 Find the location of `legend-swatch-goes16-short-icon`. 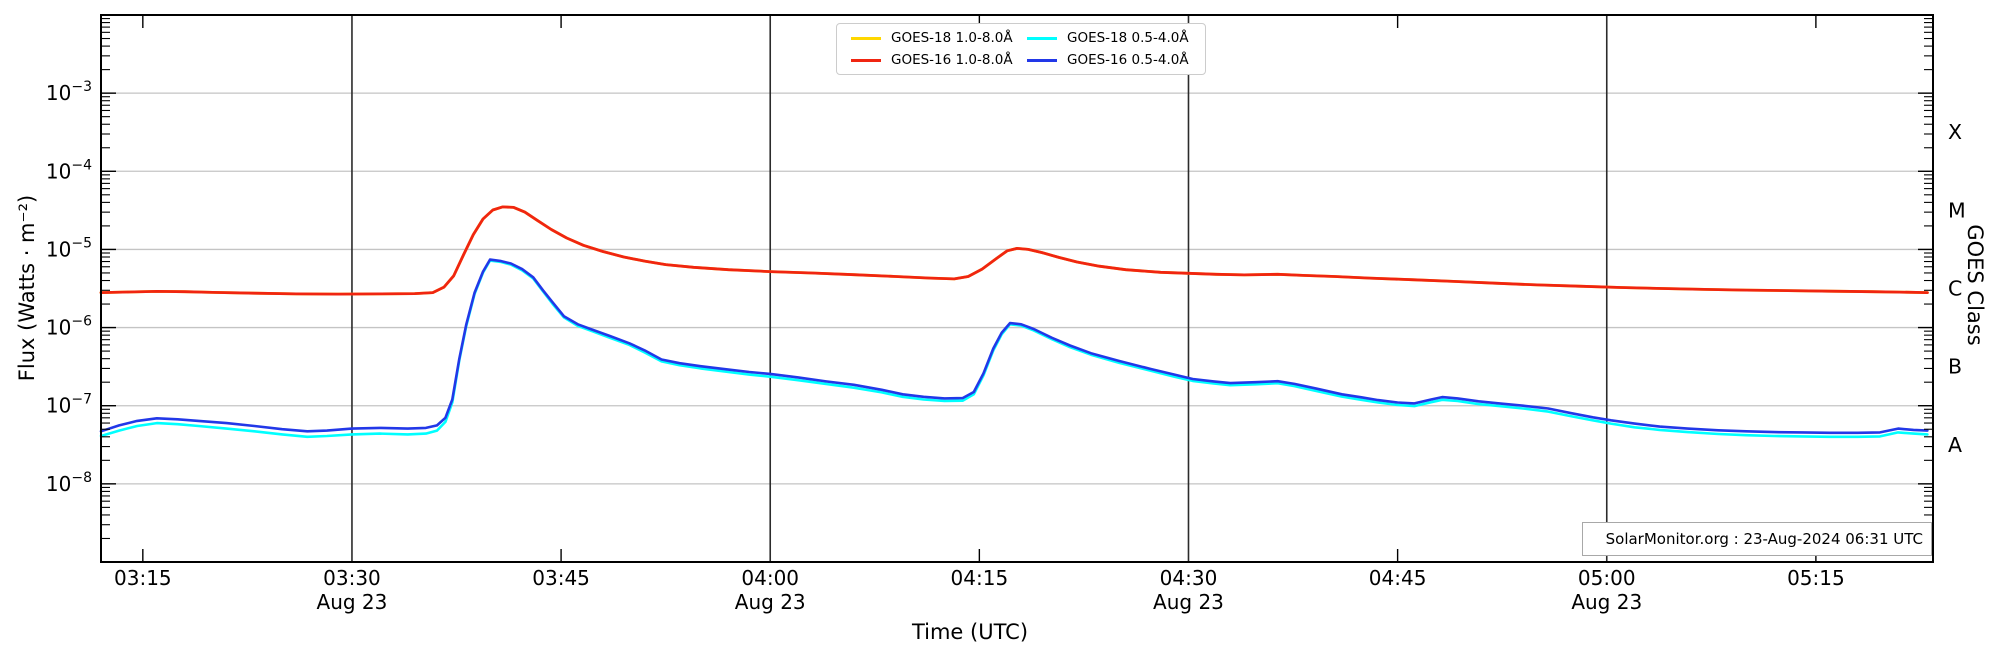

legend-swatch-goes16-short-icon is located at coordinates (1042, 60).